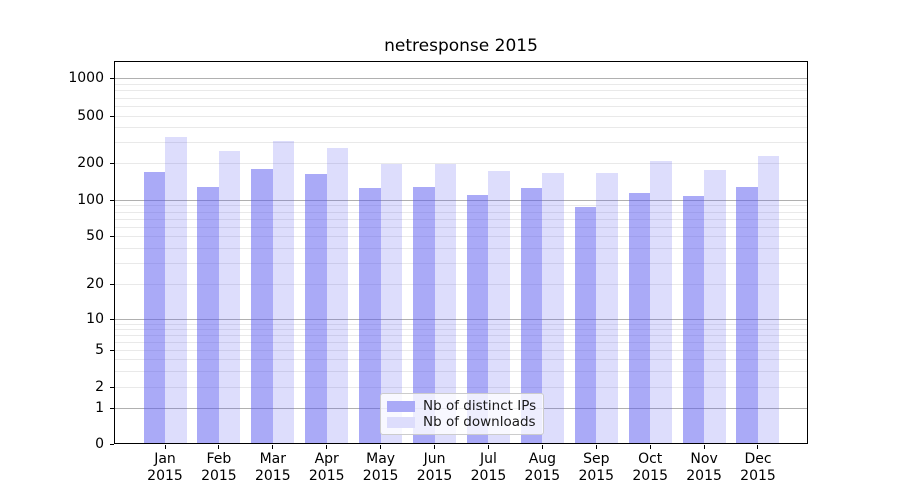 This screenshot has width=900, height=500. I want to click on y-tick-label: 1, so click(99, 408).